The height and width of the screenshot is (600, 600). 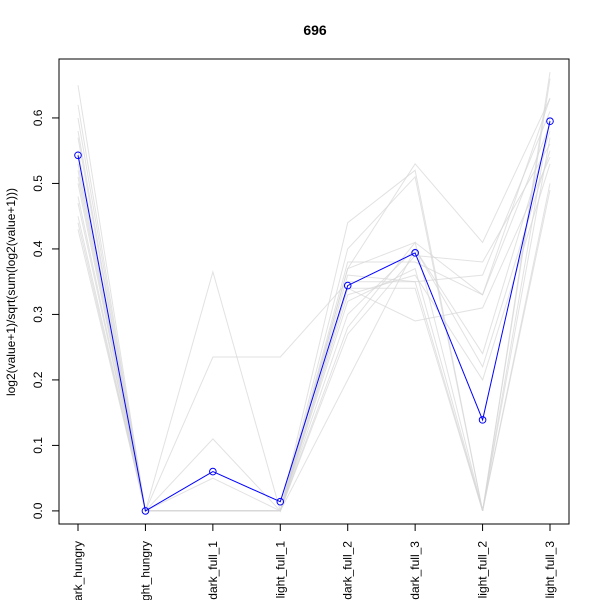 I want to click on chart-title: 696, so click(x=315, y=30).